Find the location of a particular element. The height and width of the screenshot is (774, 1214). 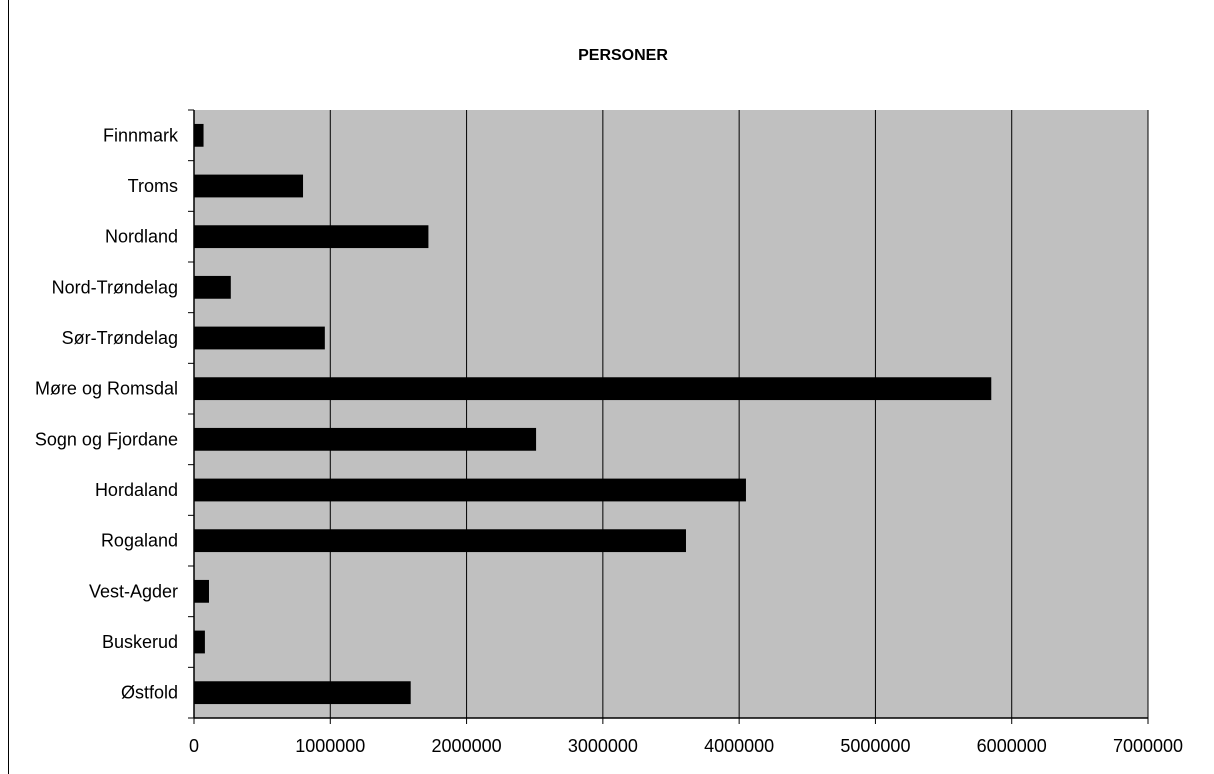

category-label: Finnmark is located at coordinates (141, 135).